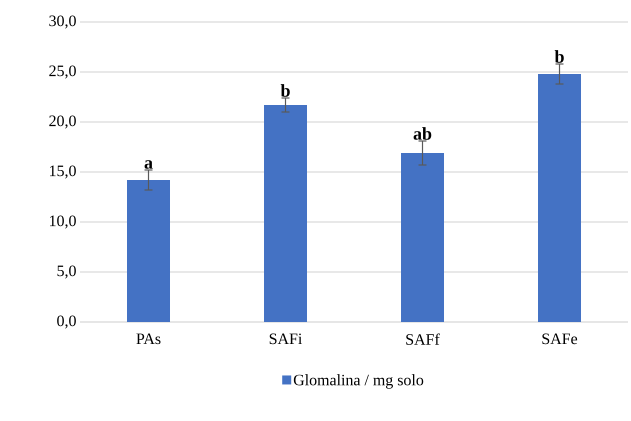  I want to click on y-tick-label: 0,0, so click(66, 322).